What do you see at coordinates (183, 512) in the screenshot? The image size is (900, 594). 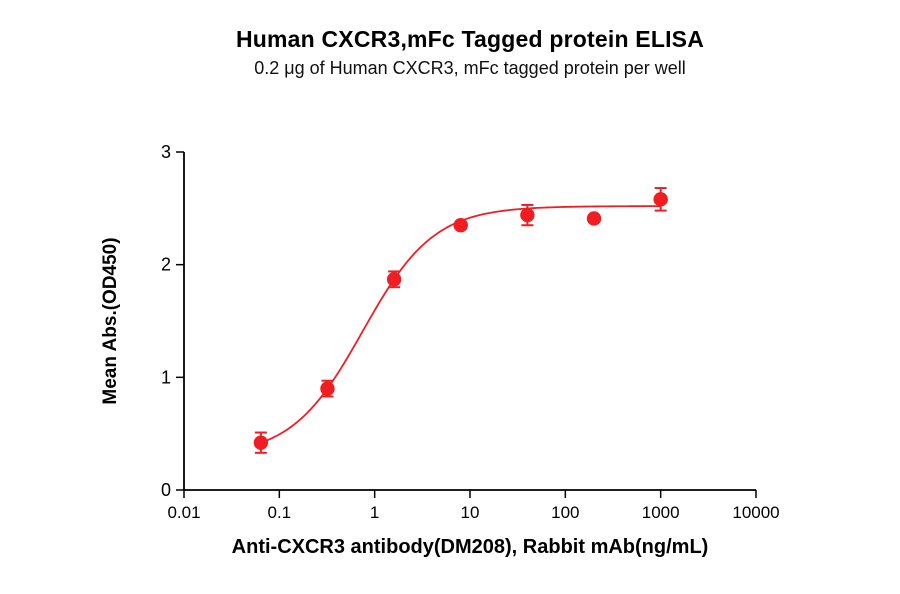 I see `svg-text: 0.01` at bounding box center [183, 512].